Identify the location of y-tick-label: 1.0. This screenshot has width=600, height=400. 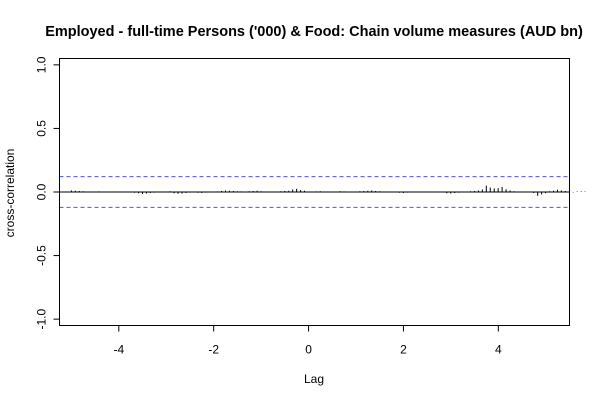
(42, 64).